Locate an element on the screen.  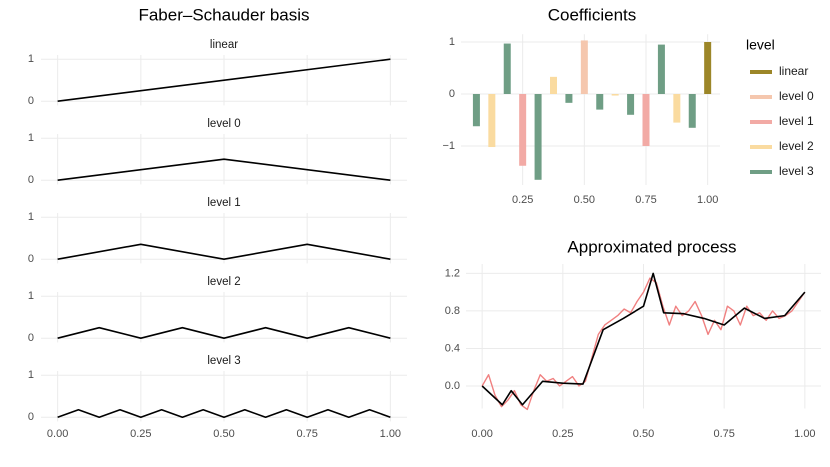
y-tick-label: 1.2 is located at coordinates (452, 273).